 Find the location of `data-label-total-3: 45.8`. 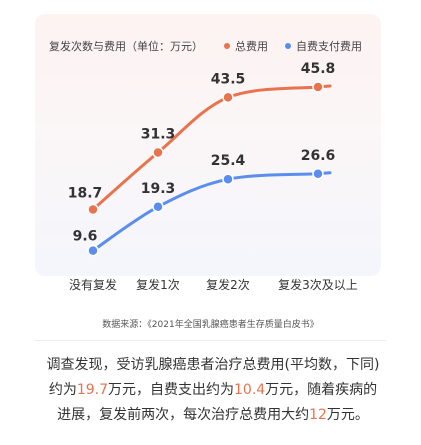

data-label-total-3: 45.8 is located at coordinates (318, 69).